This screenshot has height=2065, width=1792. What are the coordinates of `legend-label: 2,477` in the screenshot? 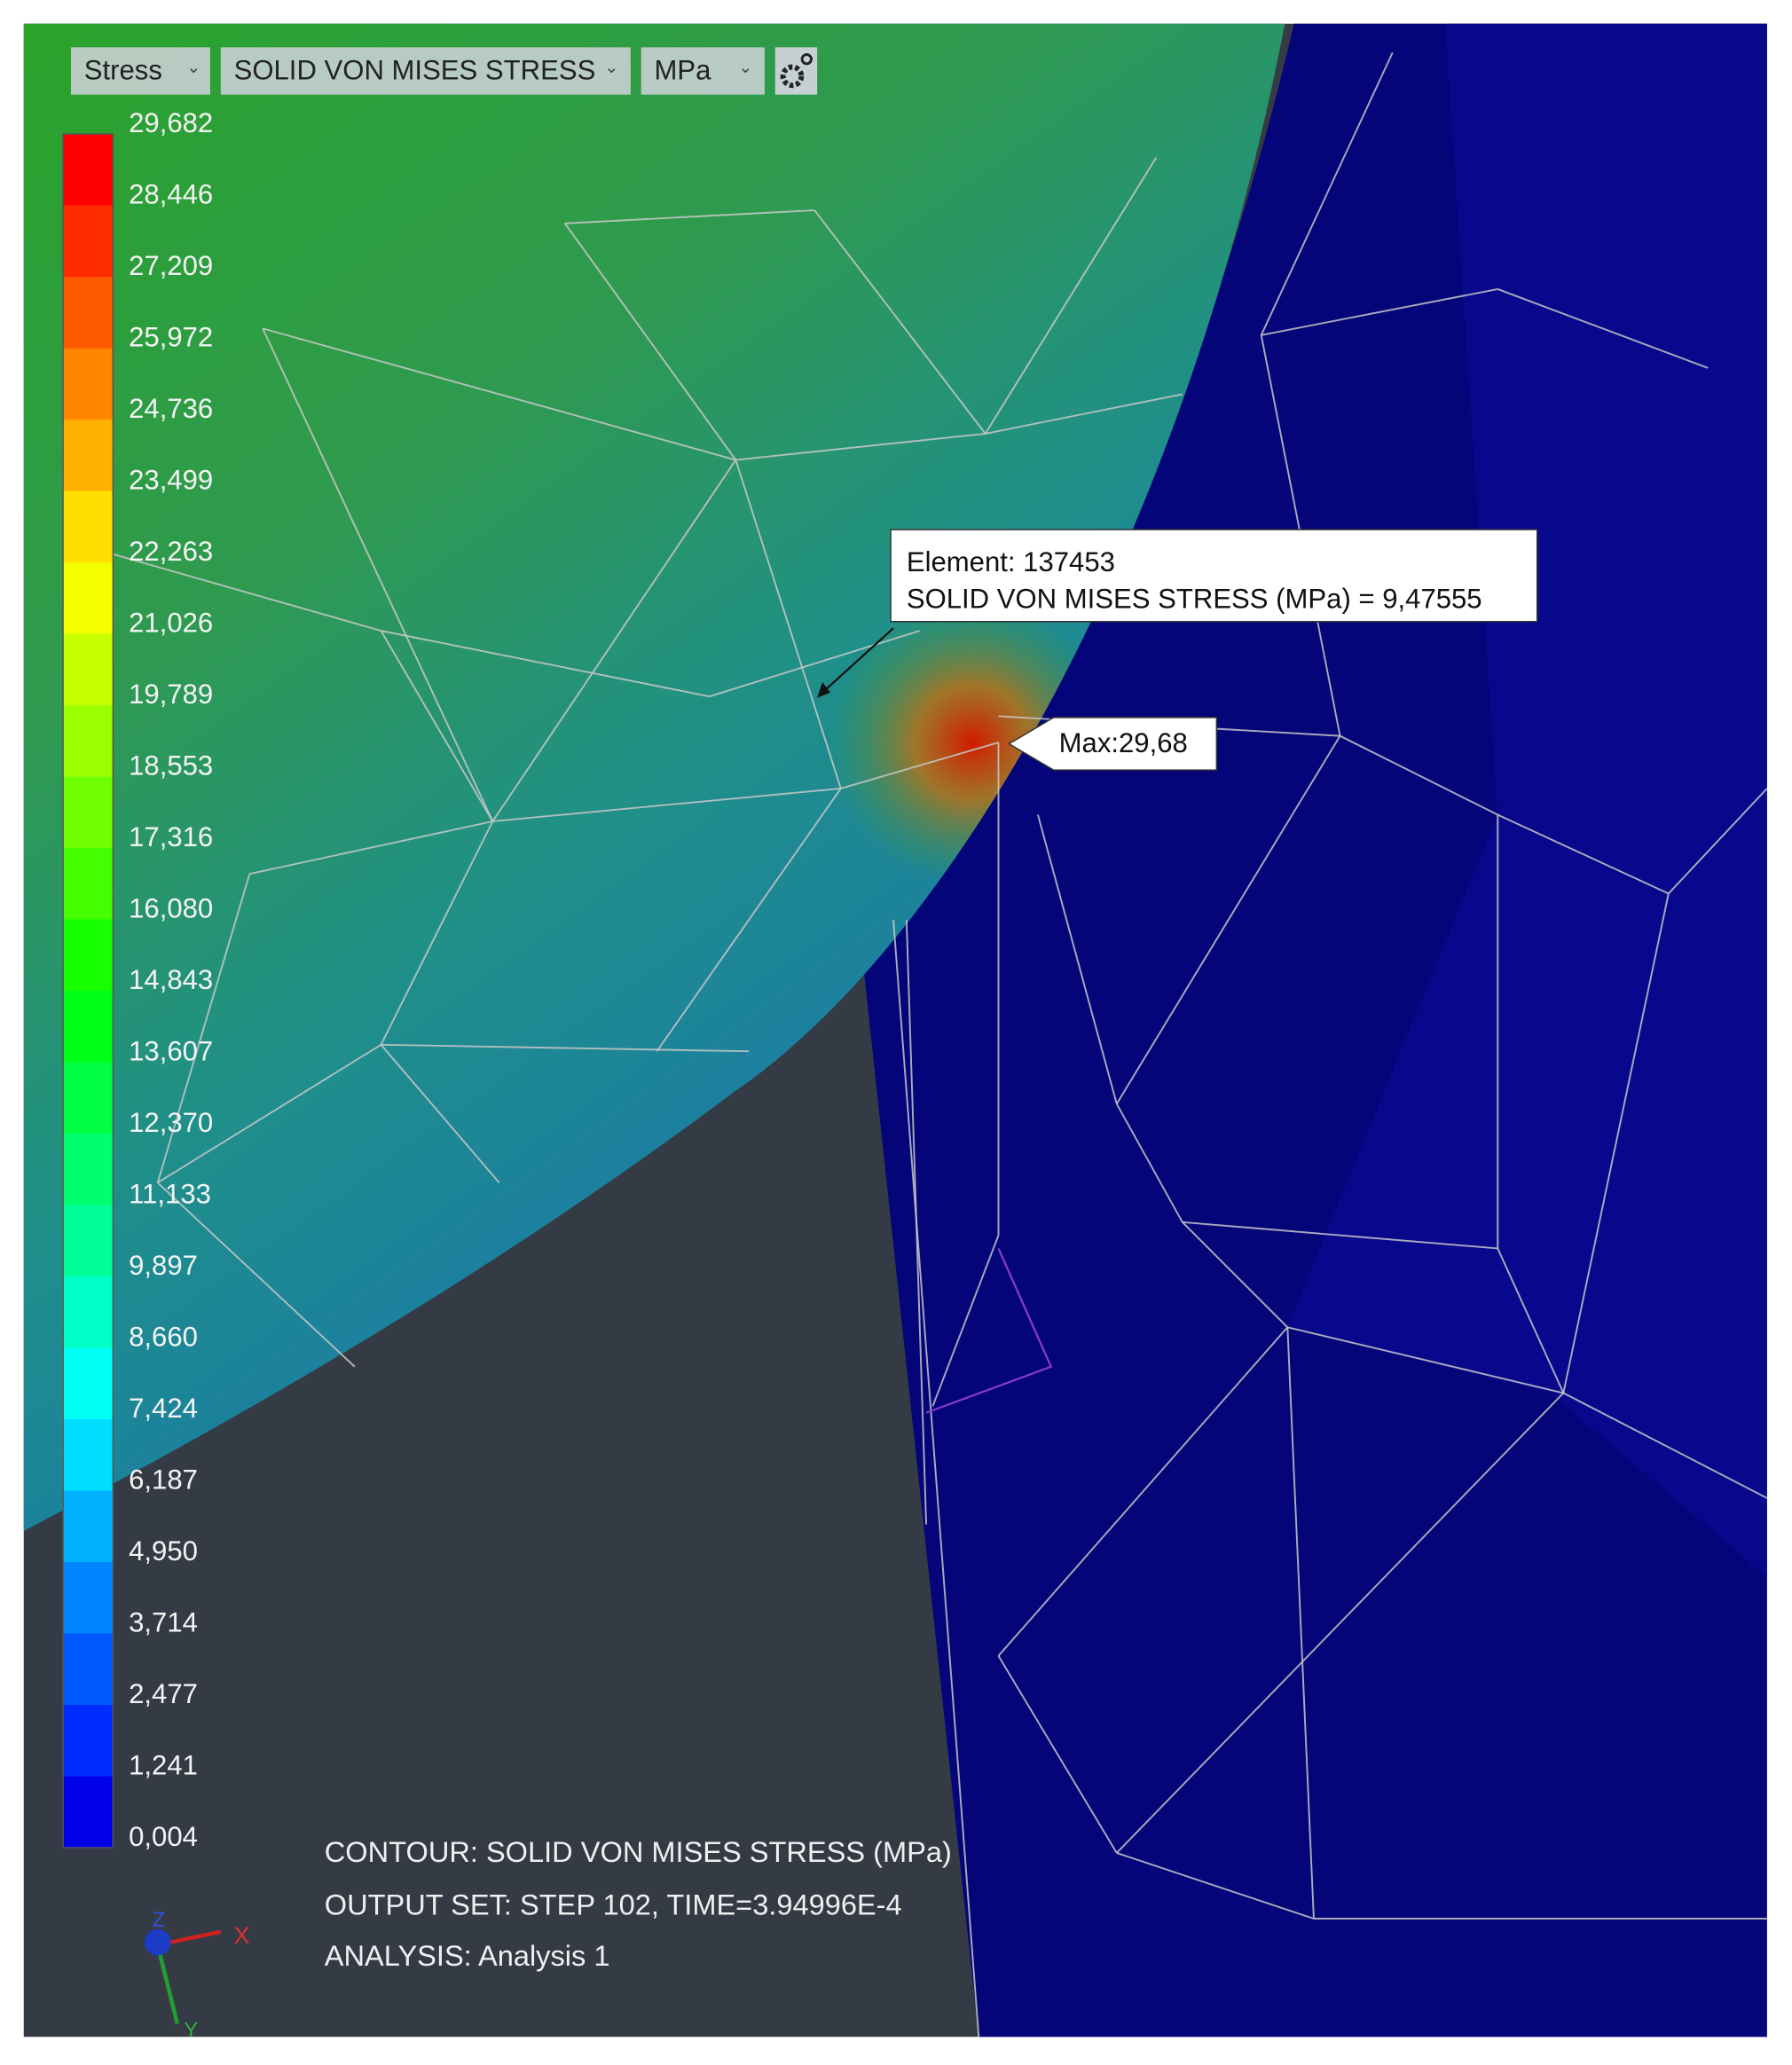 It's located at (163, 1694).